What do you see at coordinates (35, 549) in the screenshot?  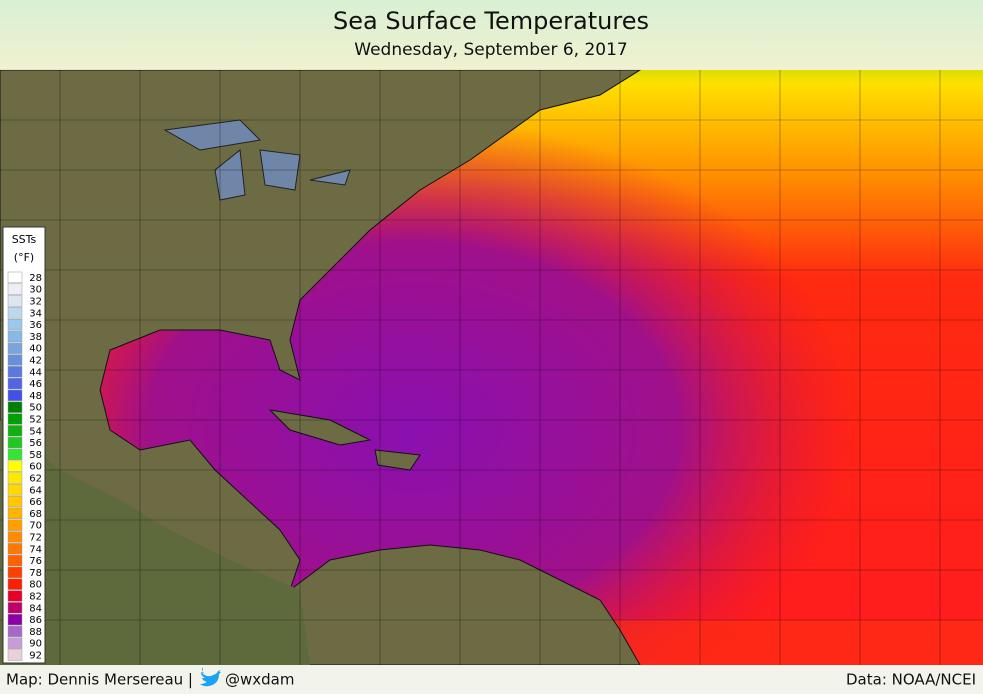 I see `legend-label: 74` at bounding box center [35, 549].